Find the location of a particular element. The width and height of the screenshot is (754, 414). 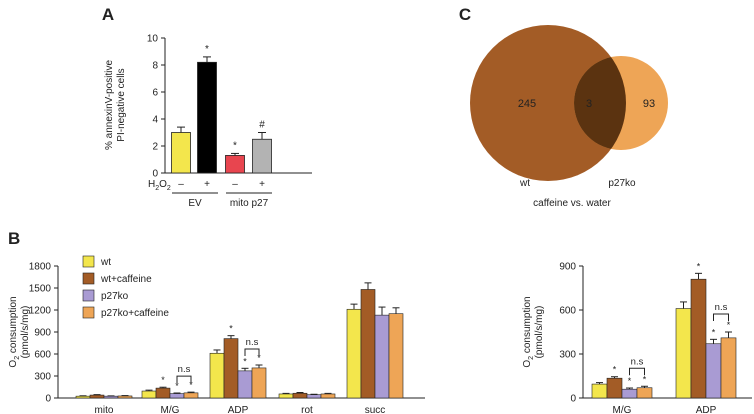

panel-b1-ylabel-line1: O2 consumption is located at coordinates (14, 331).